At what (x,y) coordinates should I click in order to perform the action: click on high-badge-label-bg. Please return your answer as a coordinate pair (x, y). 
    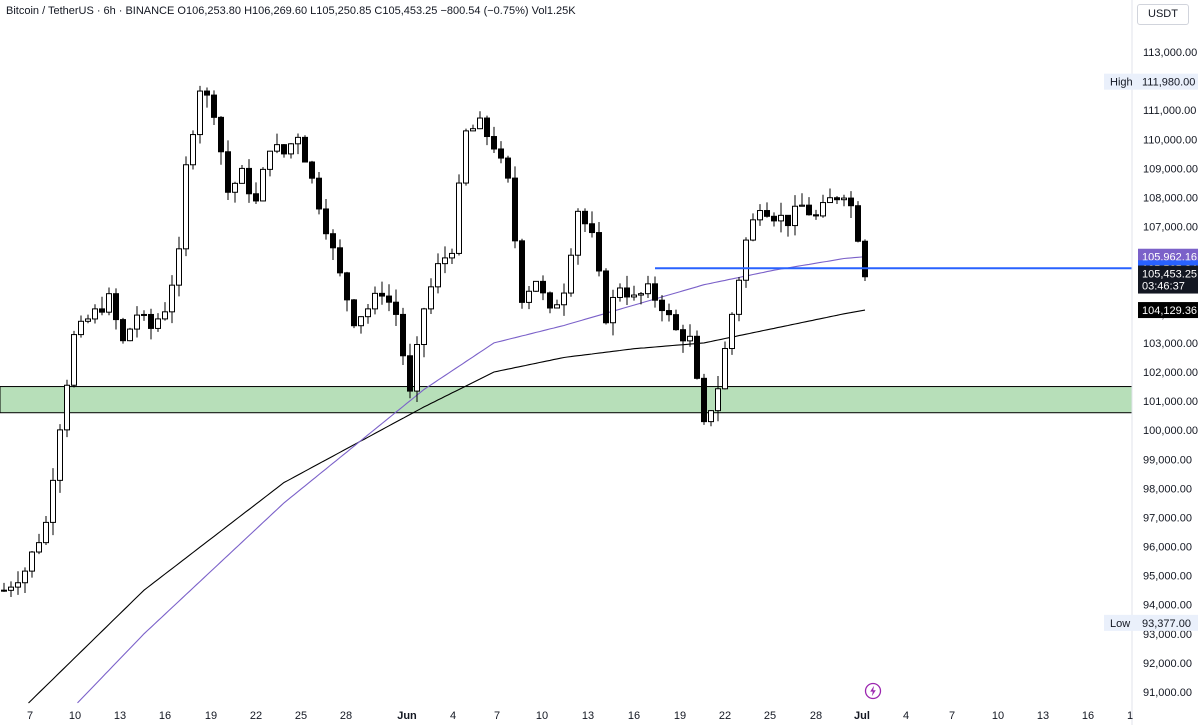
    Looking at the image, I should click on (1121, 81).